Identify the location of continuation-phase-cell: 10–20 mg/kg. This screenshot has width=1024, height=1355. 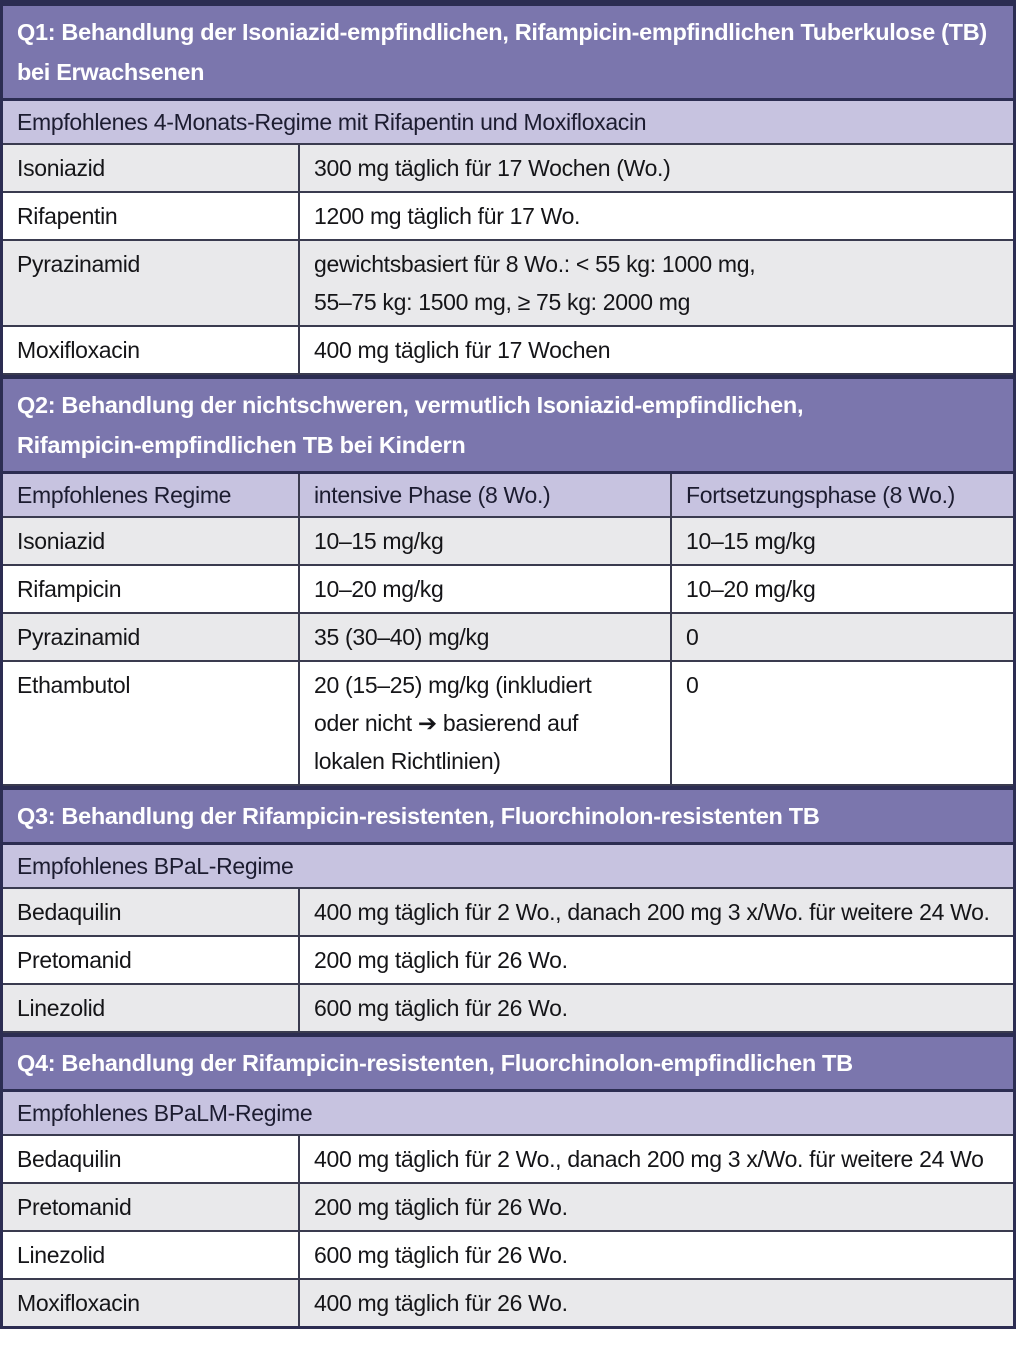
(841, 589).